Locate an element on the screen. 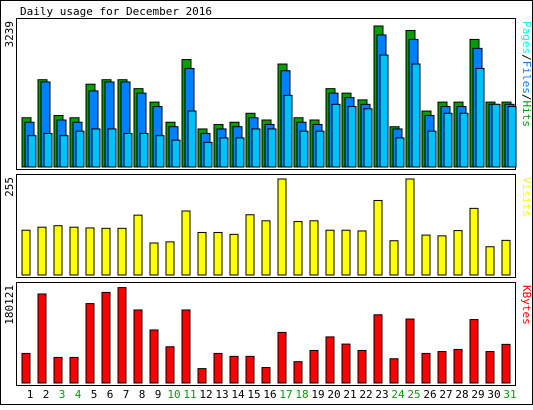  day-label-20: 20 is located at coordinates (333, 394).